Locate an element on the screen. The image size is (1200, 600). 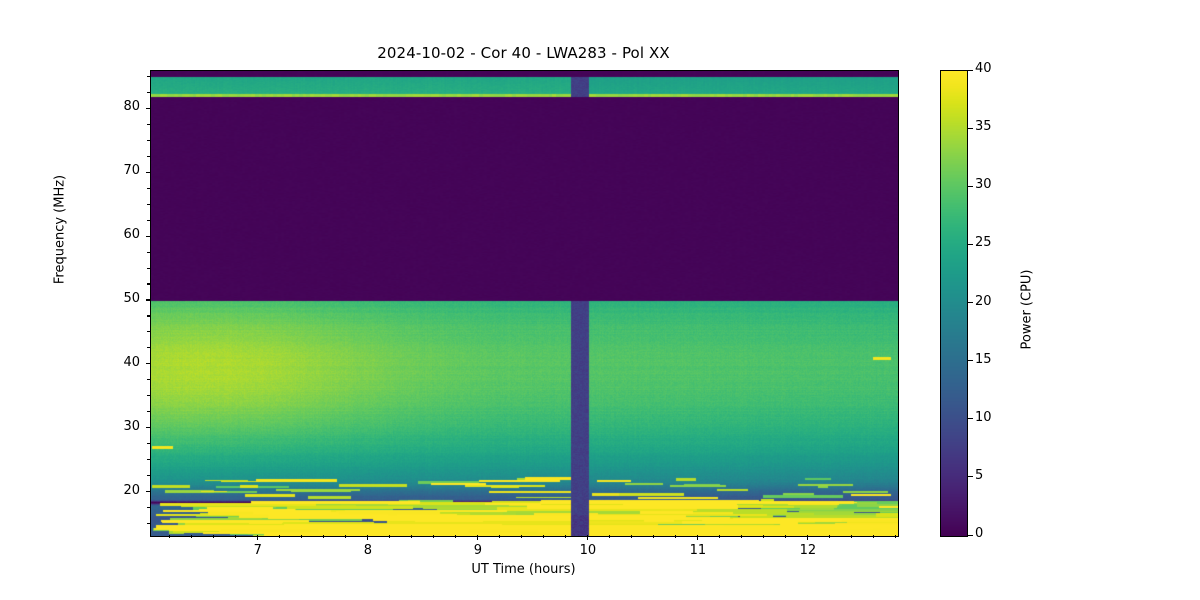
x-tick-label: 8 is located at coordinates (367, 550).